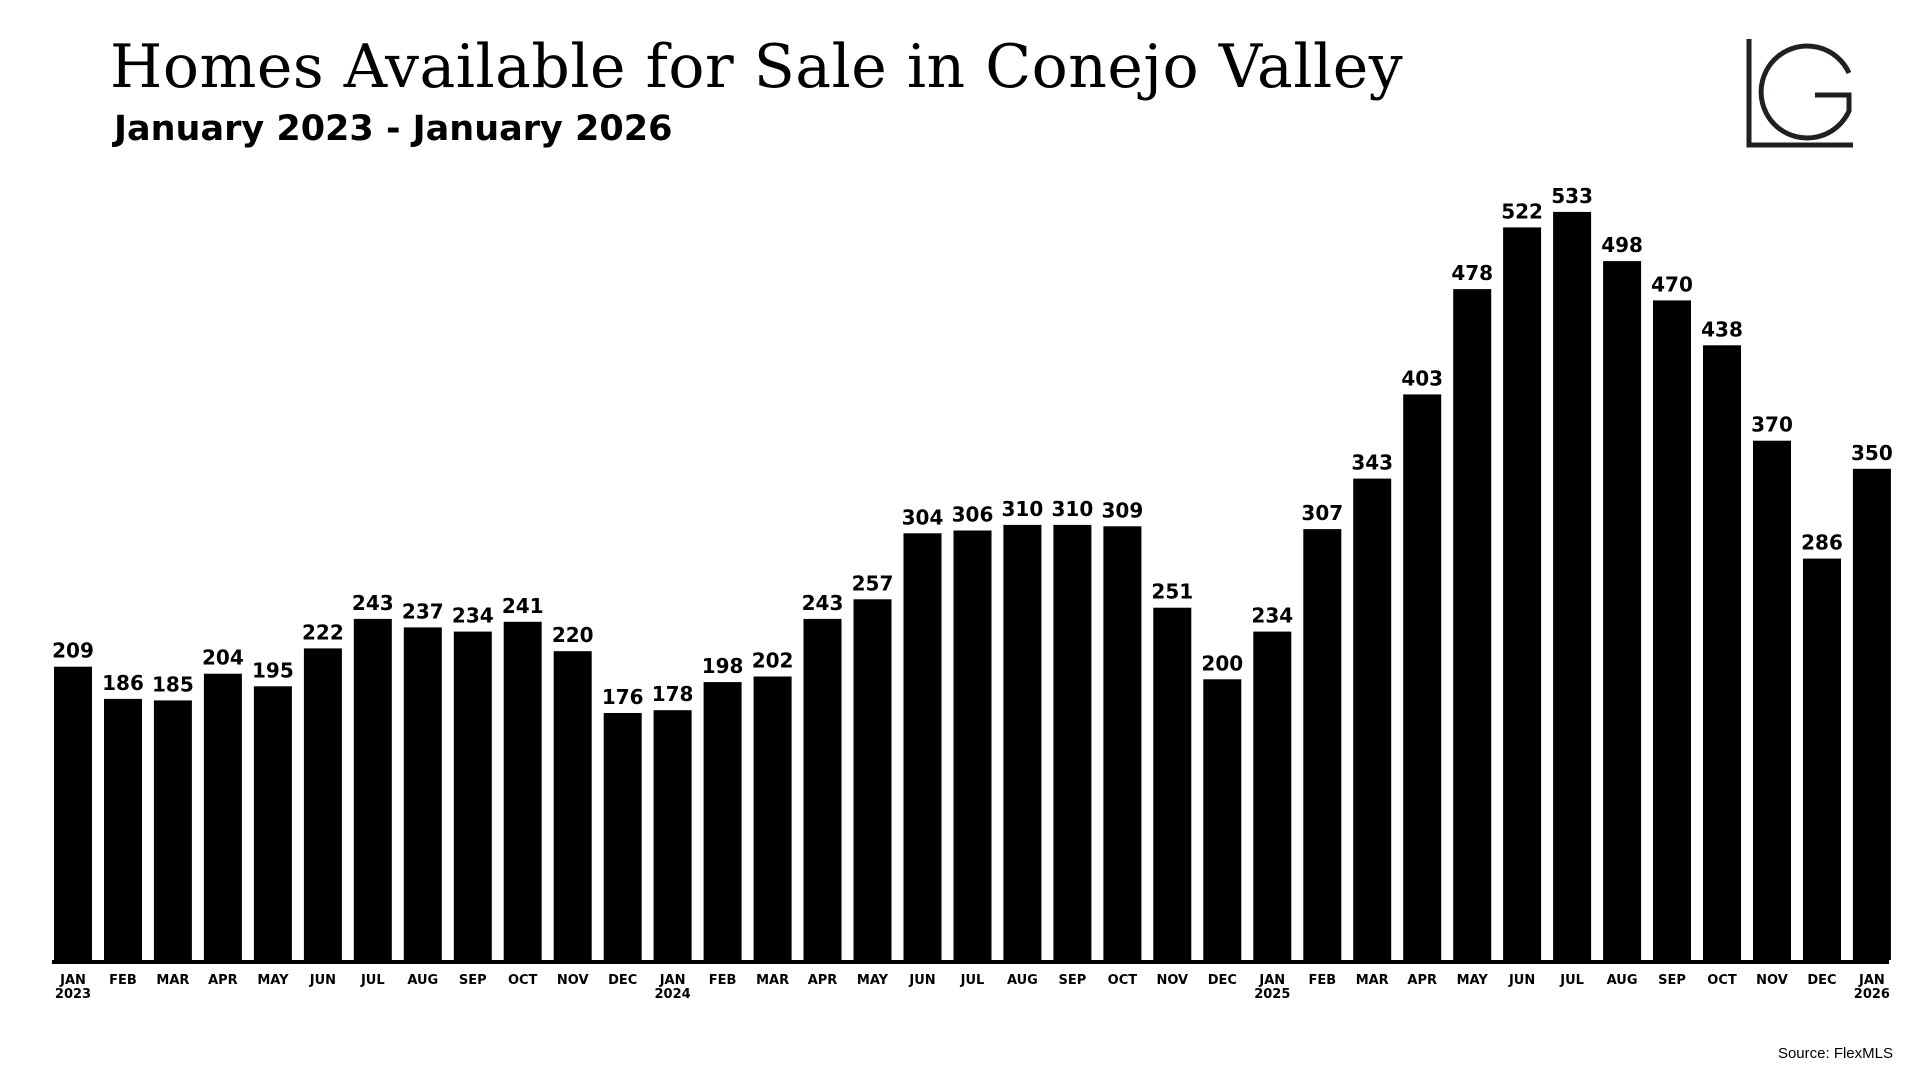  I want to click on x-tick-label: MAR, so click(172, 980).